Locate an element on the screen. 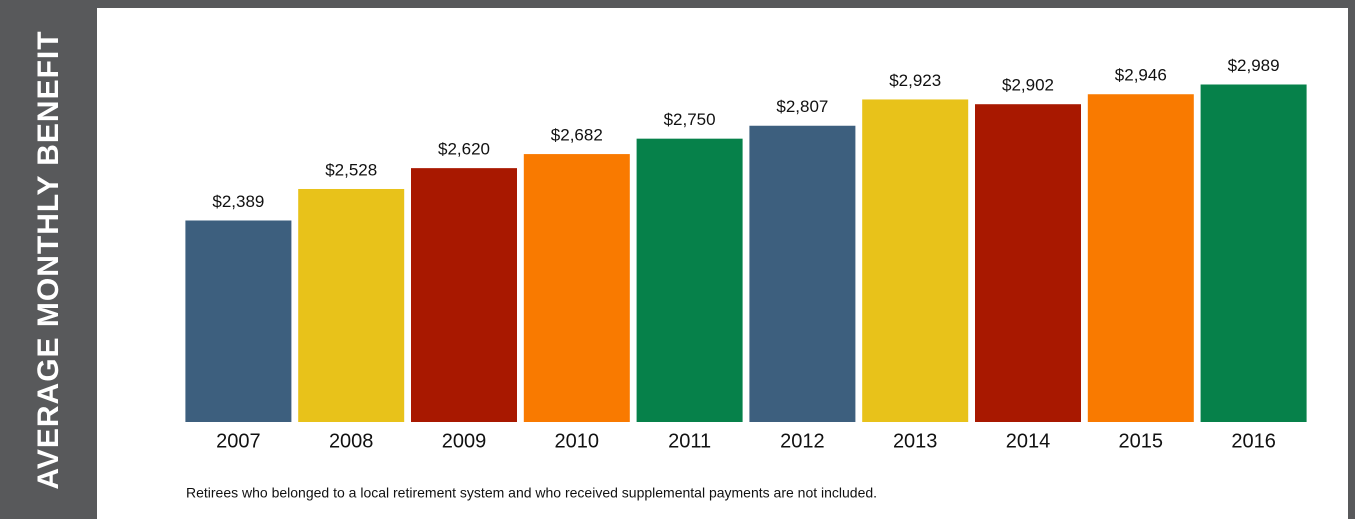 The height and width of the screenshot is (519, 1355). x-tick-label: 2009 is located at coordinates (464, 441).